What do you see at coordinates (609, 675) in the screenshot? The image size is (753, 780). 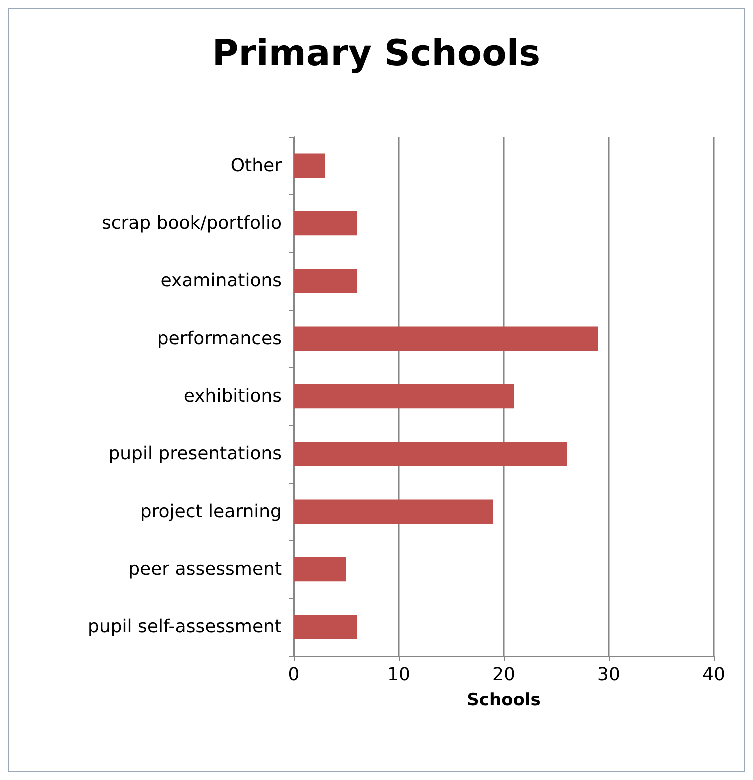 I see `x-tick-label: 30` at bounding box center [609, 675].